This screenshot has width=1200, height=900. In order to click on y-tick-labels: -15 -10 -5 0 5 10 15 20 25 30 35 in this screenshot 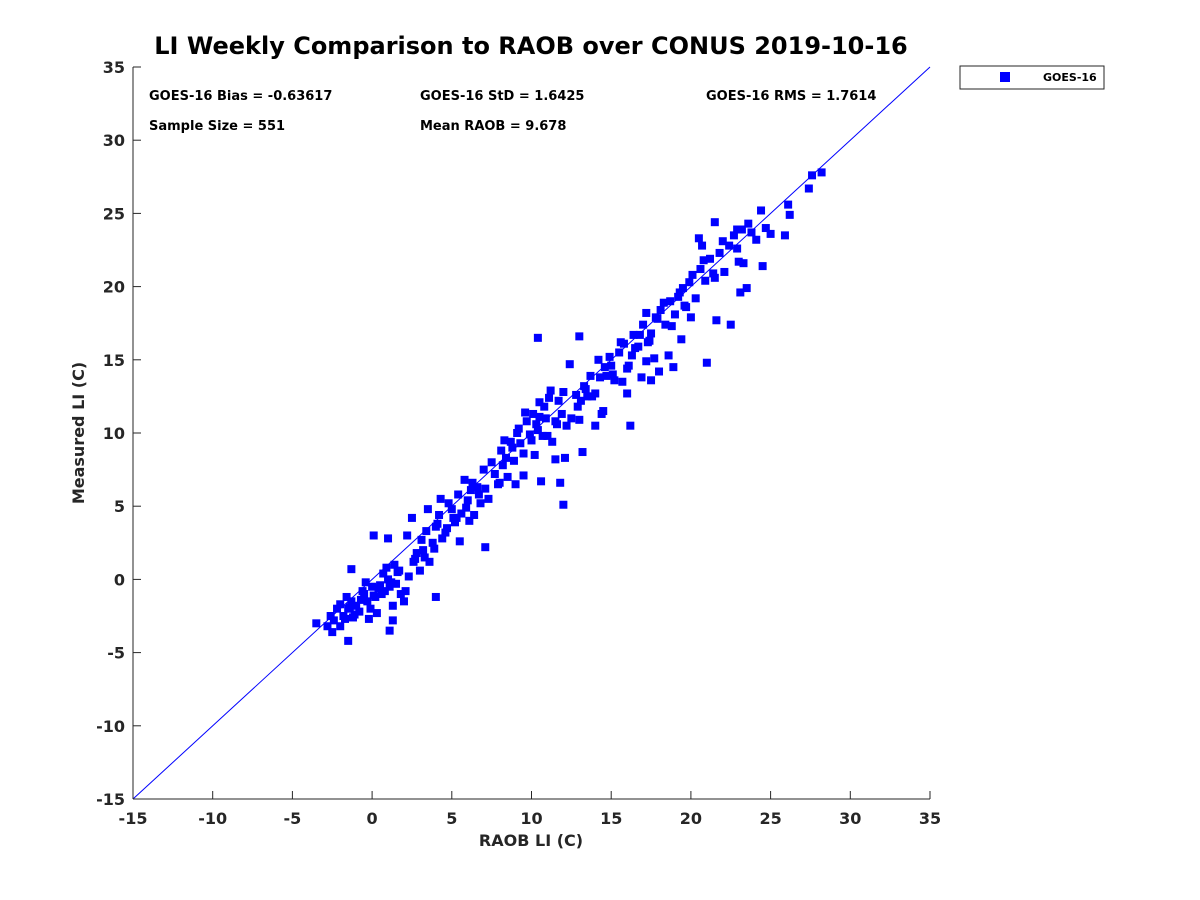, I will do `click(110, 433)`.